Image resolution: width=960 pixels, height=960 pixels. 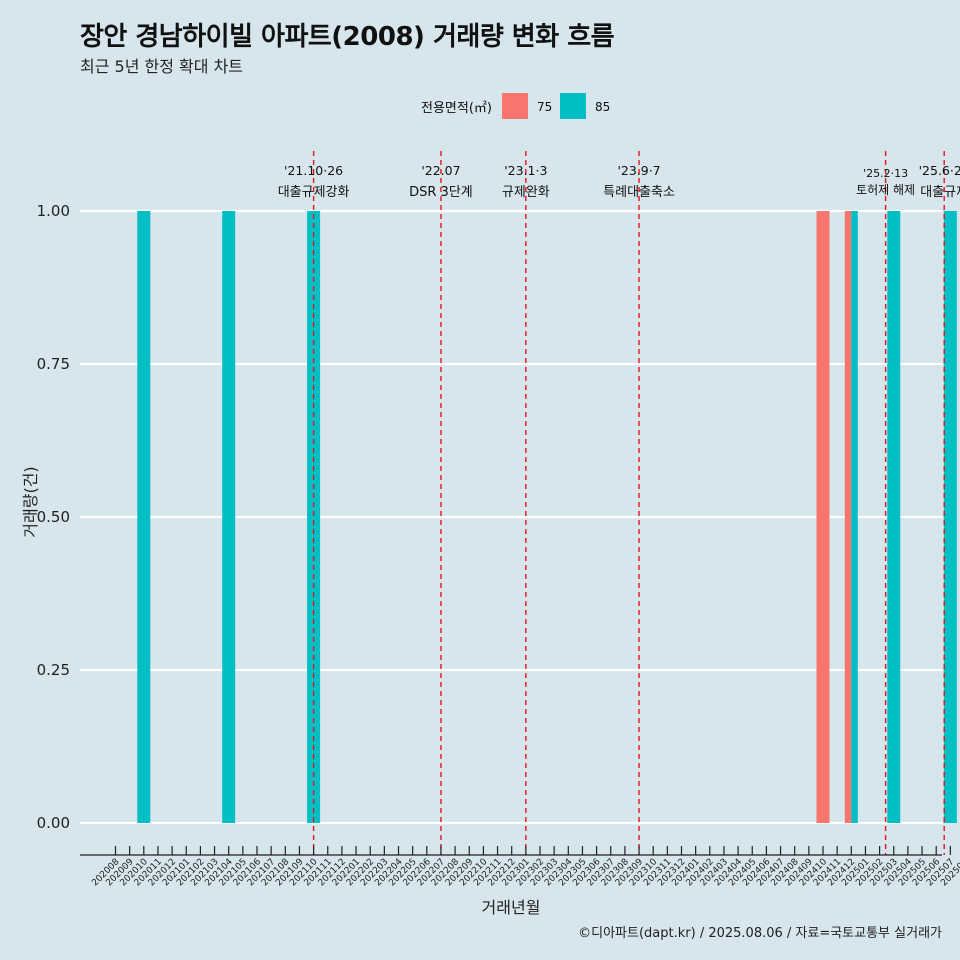 I want to click on y-tick-label: 0.50, so click(x=53, y=517).